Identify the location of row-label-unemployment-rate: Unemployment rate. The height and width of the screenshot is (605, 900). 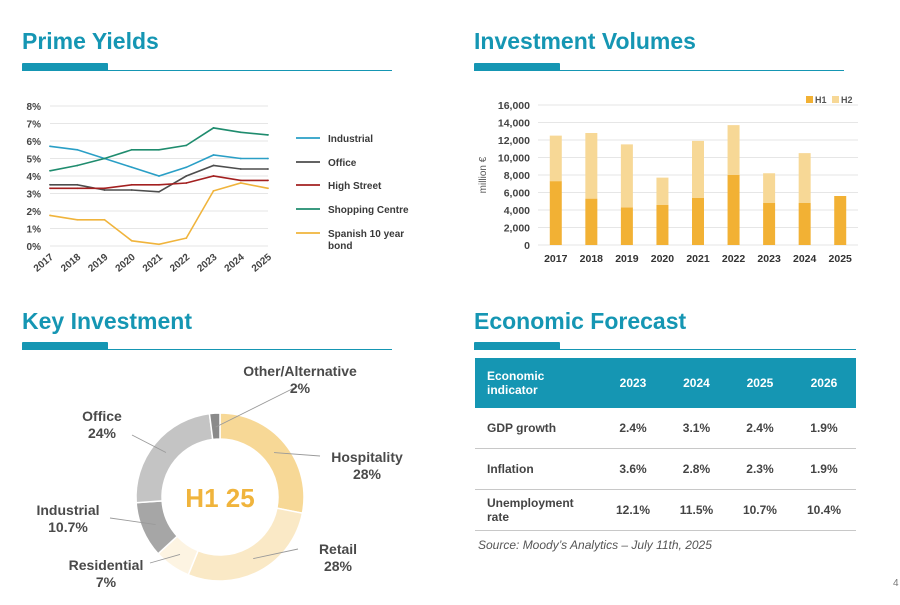
(538, 510).